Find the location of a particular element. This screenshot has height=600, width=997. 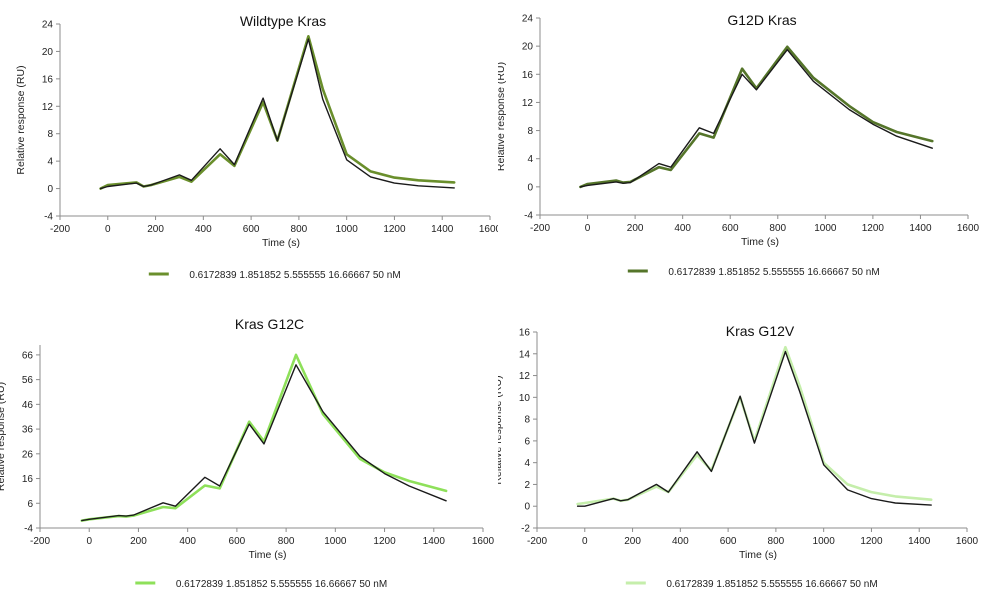

y-tick-label: -2 is located at coordinates (525, 529).